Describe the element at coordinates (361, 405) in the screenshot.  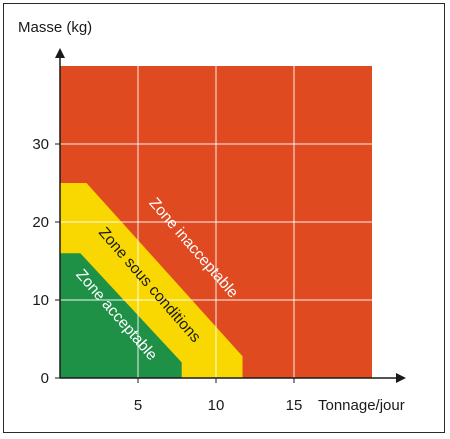
I see `x-axis-label: Tonnage/jour` at that location.